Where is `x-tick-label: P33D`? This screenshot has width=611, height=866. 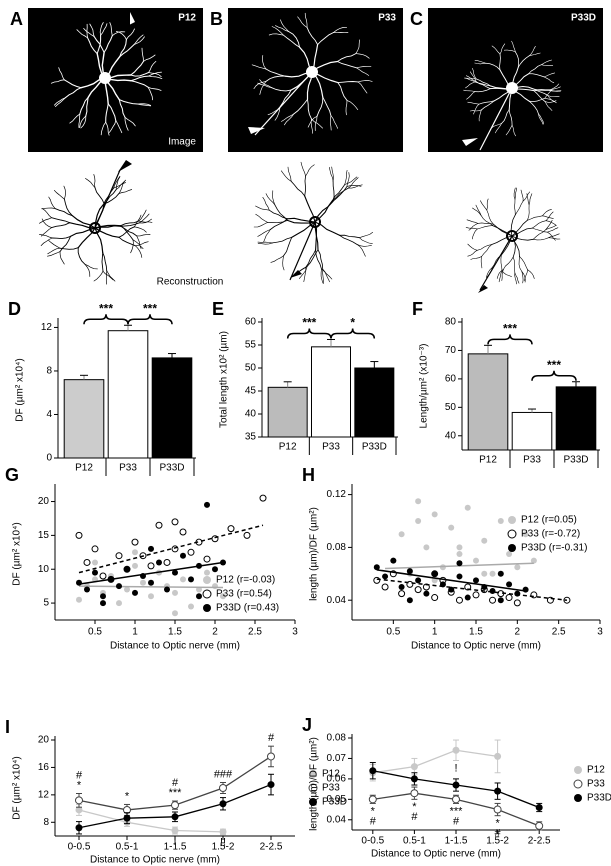
x-tick-label: P33D is located at coordinates (575, 460).